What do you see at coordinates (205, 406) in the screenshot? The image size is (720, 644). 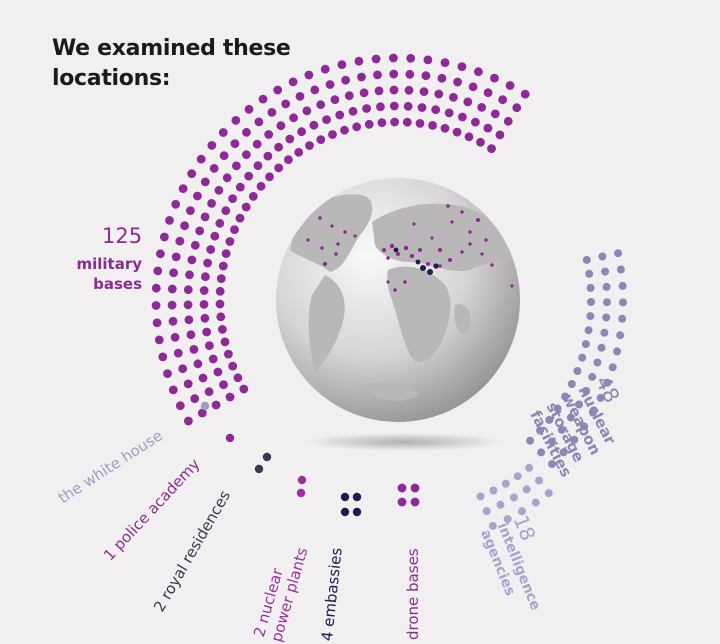 I see `white-house-dot` at bounding box center [205, 406].